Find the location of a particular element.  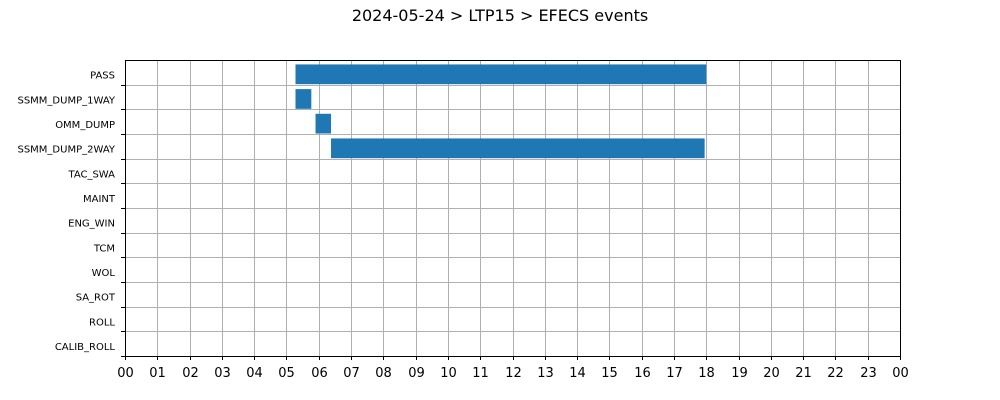

y-tick-label: TCM is located at coordinates (104, 248).